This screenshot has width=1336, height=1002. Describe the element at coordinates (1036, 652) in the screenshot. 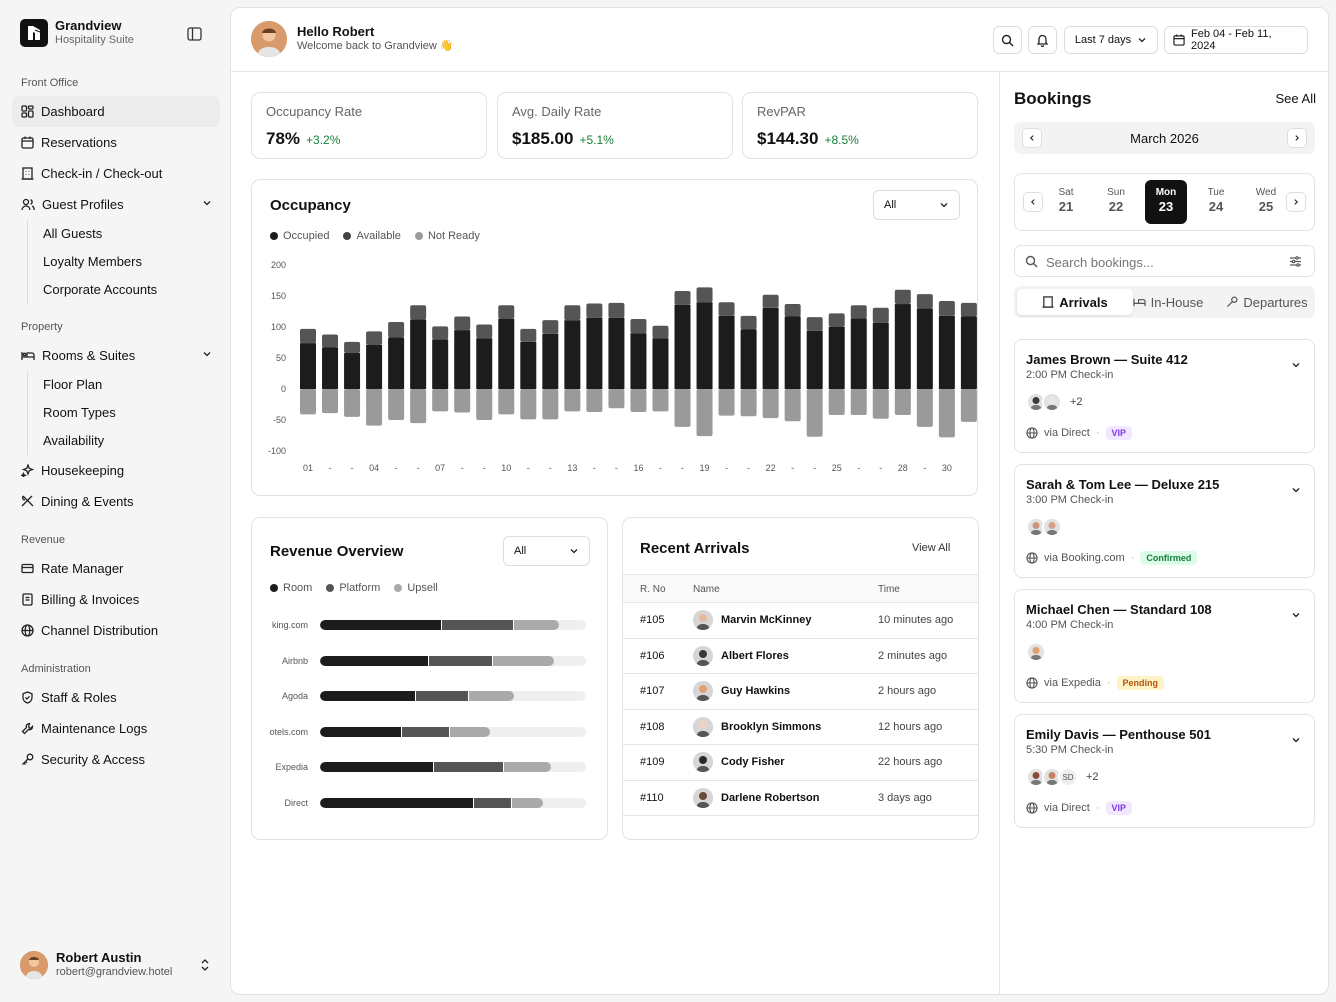

I see `avatar` at that location.